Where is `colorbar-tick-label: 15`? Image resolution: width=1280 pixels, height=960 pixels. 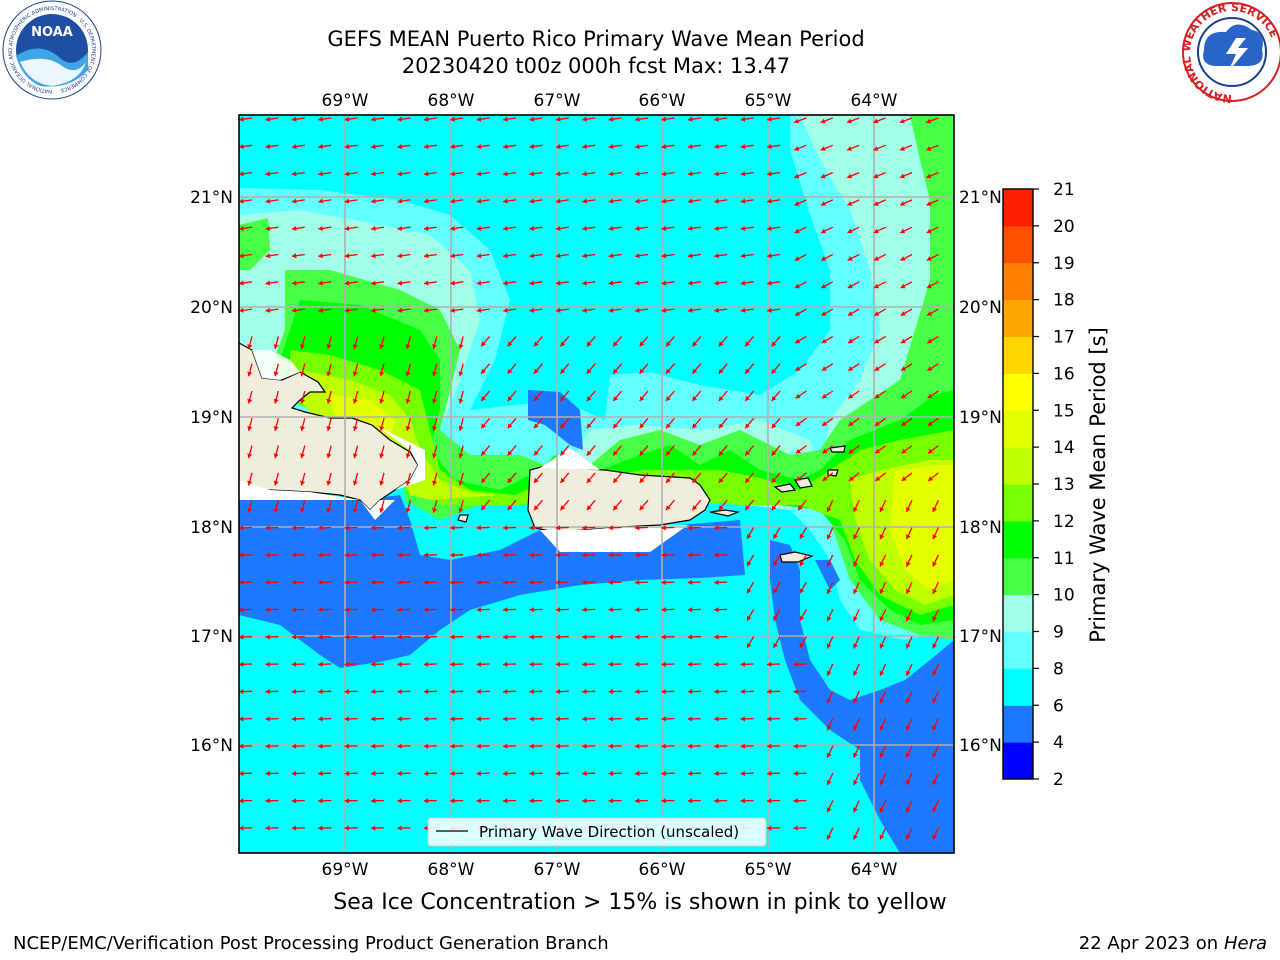
colorbar-tick-label: 15 is located at coordinates (1064, 411).